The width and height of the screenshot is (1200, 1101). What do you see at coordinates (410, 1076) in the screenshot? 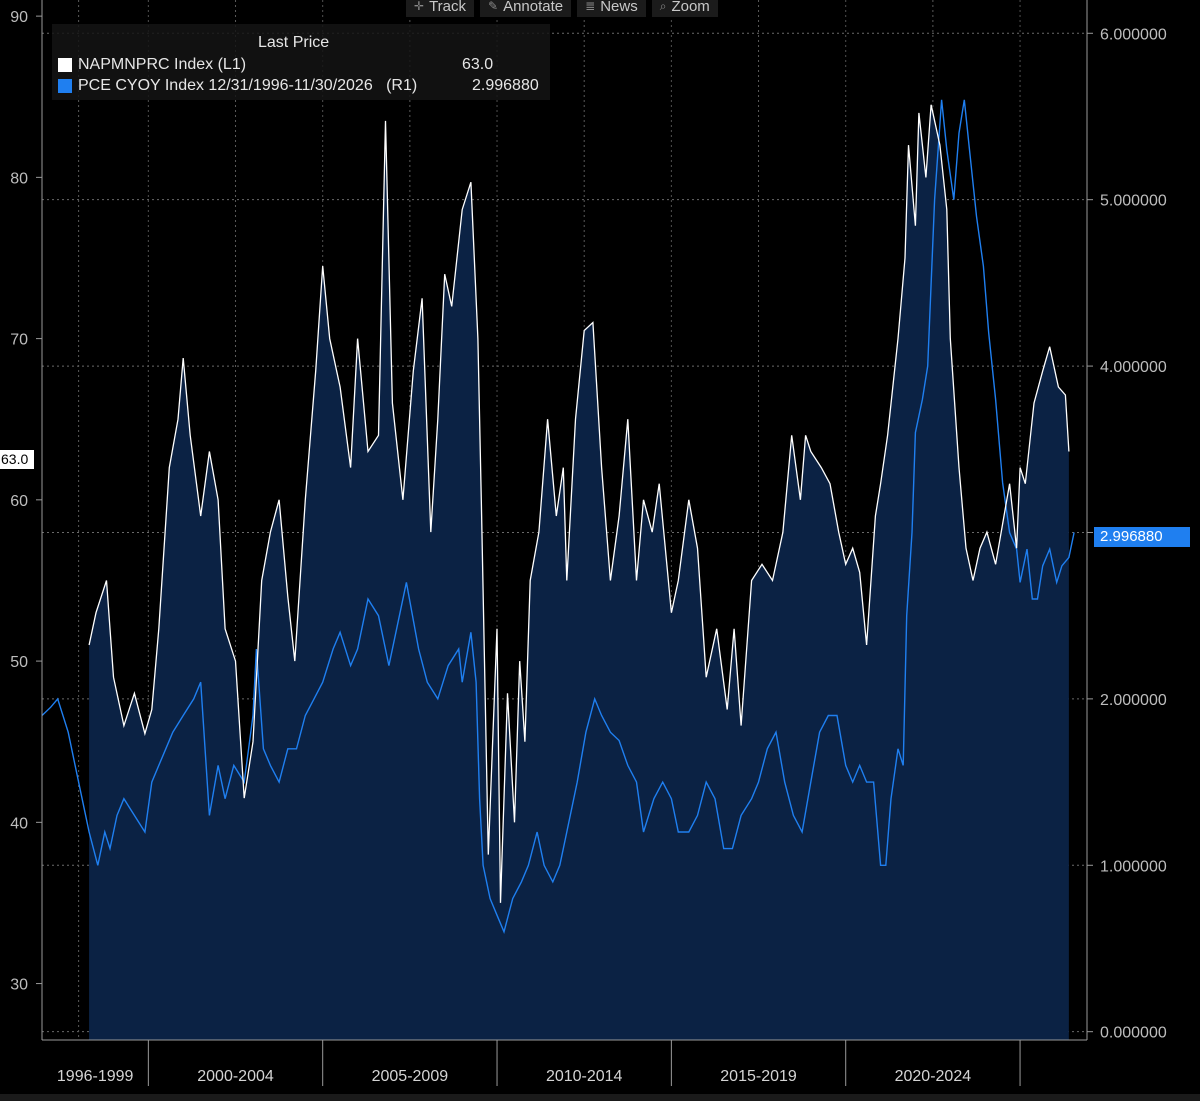
I see `x-period-label: 2005-2009` at bounding box center [410, 1076].